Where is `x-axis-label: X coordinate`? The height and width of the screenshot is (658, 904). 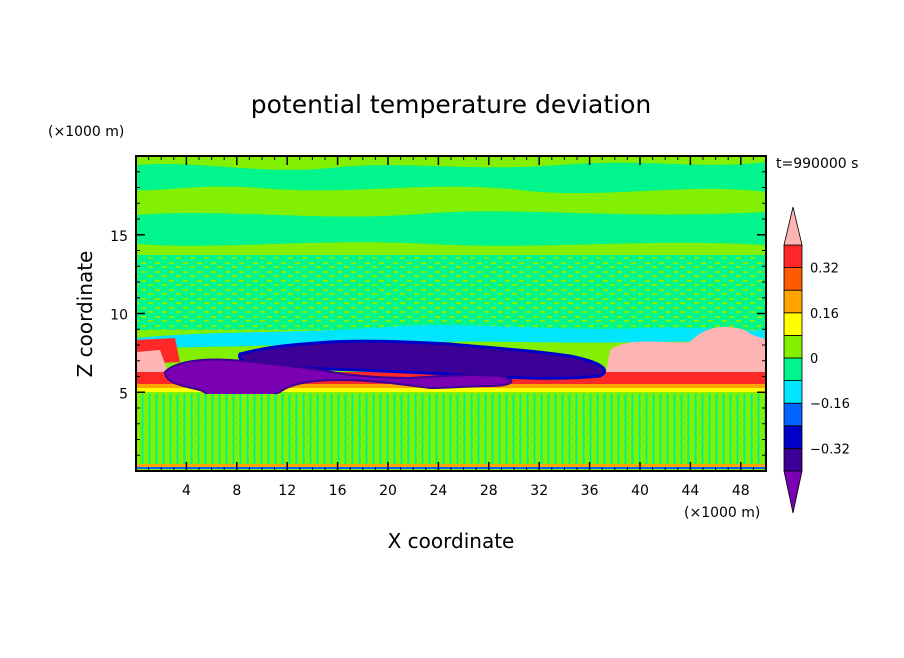
x-axis-label: X coordinate is located at coordinates (451, 541).